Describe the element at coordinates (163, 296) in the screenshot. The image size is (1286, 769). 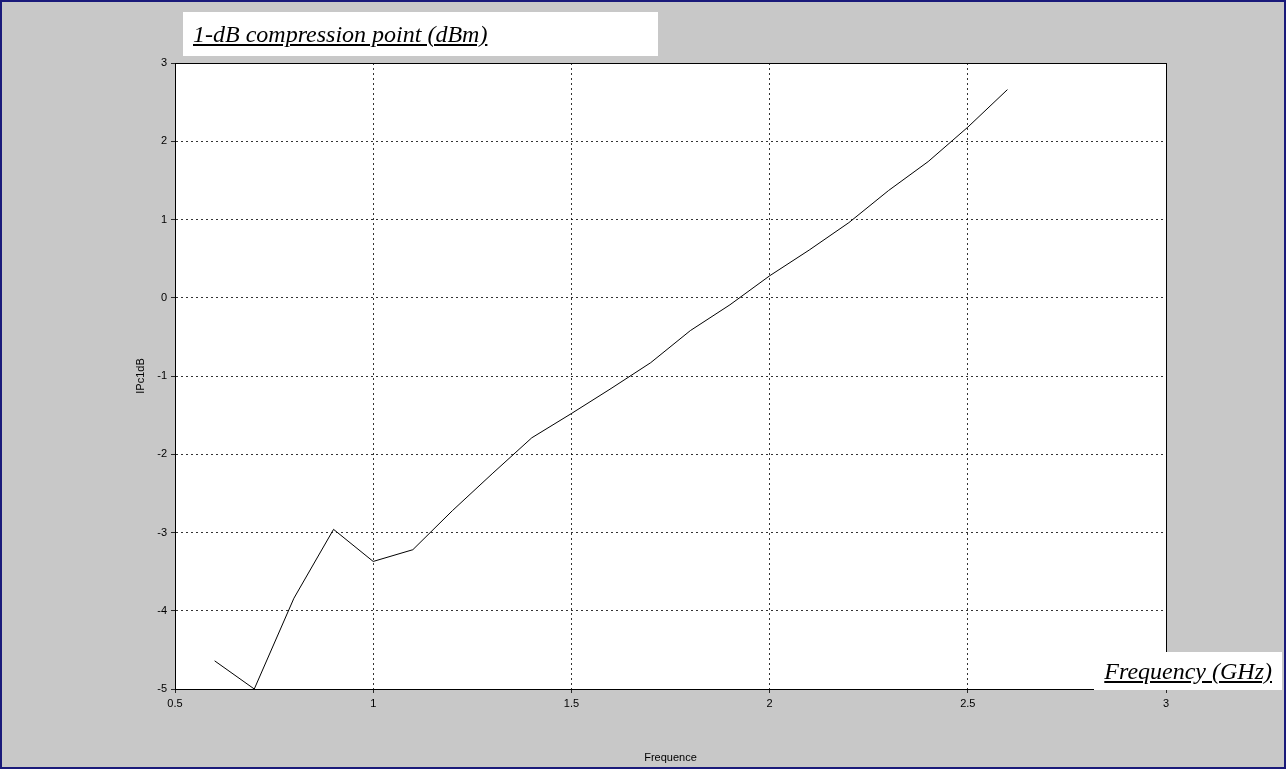
I see `y-tick-label: 0` at that location.